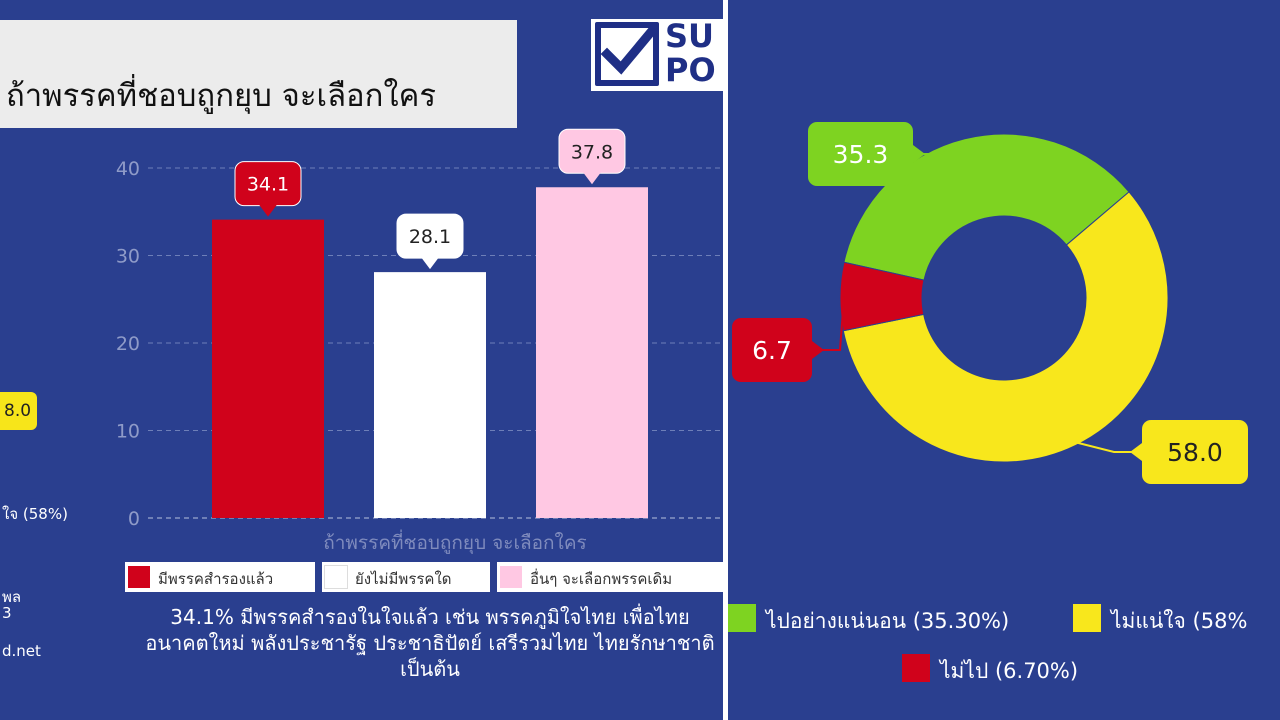 The image size is (1280, 720). What do you see at coordinates (268, 185) in the screenshot?
I see `bar-data-label-text-0: 34.1` at bounding box center [268, 185].